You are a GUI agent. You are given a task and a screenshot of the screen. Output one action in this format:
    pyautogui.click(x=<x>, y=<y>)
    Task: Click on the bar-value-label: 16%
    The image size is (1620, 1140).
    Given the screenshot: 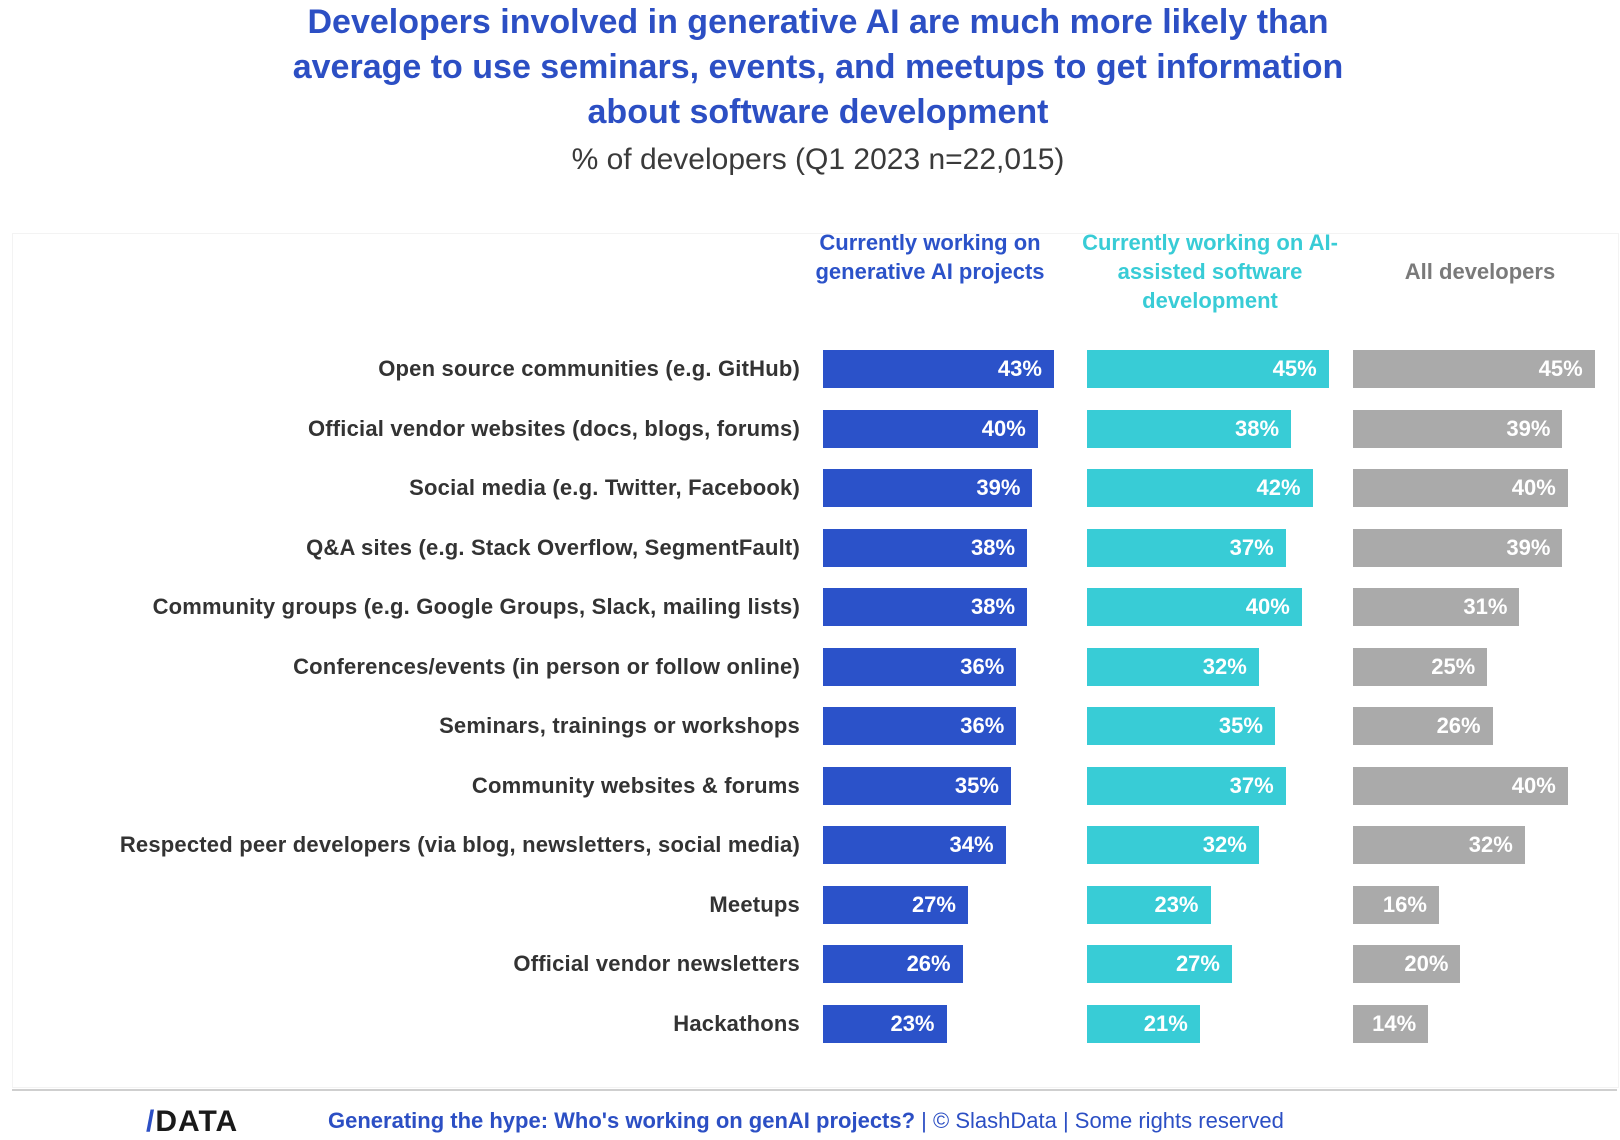 What is the action you would take?
    pyautogui.click(x=1404, y=904)
    